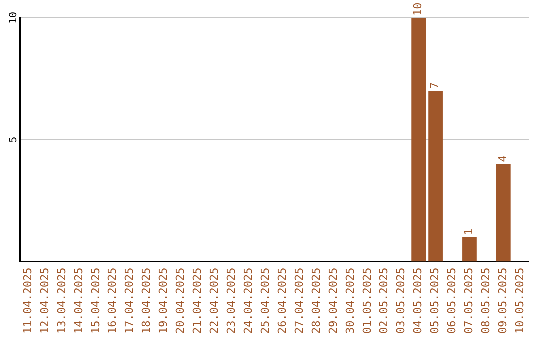 The image size is (540, 340). Describe the element at coordinates (418, 301) in the screenshot. I see `x-tick-label: 04.05.2025` at that location.